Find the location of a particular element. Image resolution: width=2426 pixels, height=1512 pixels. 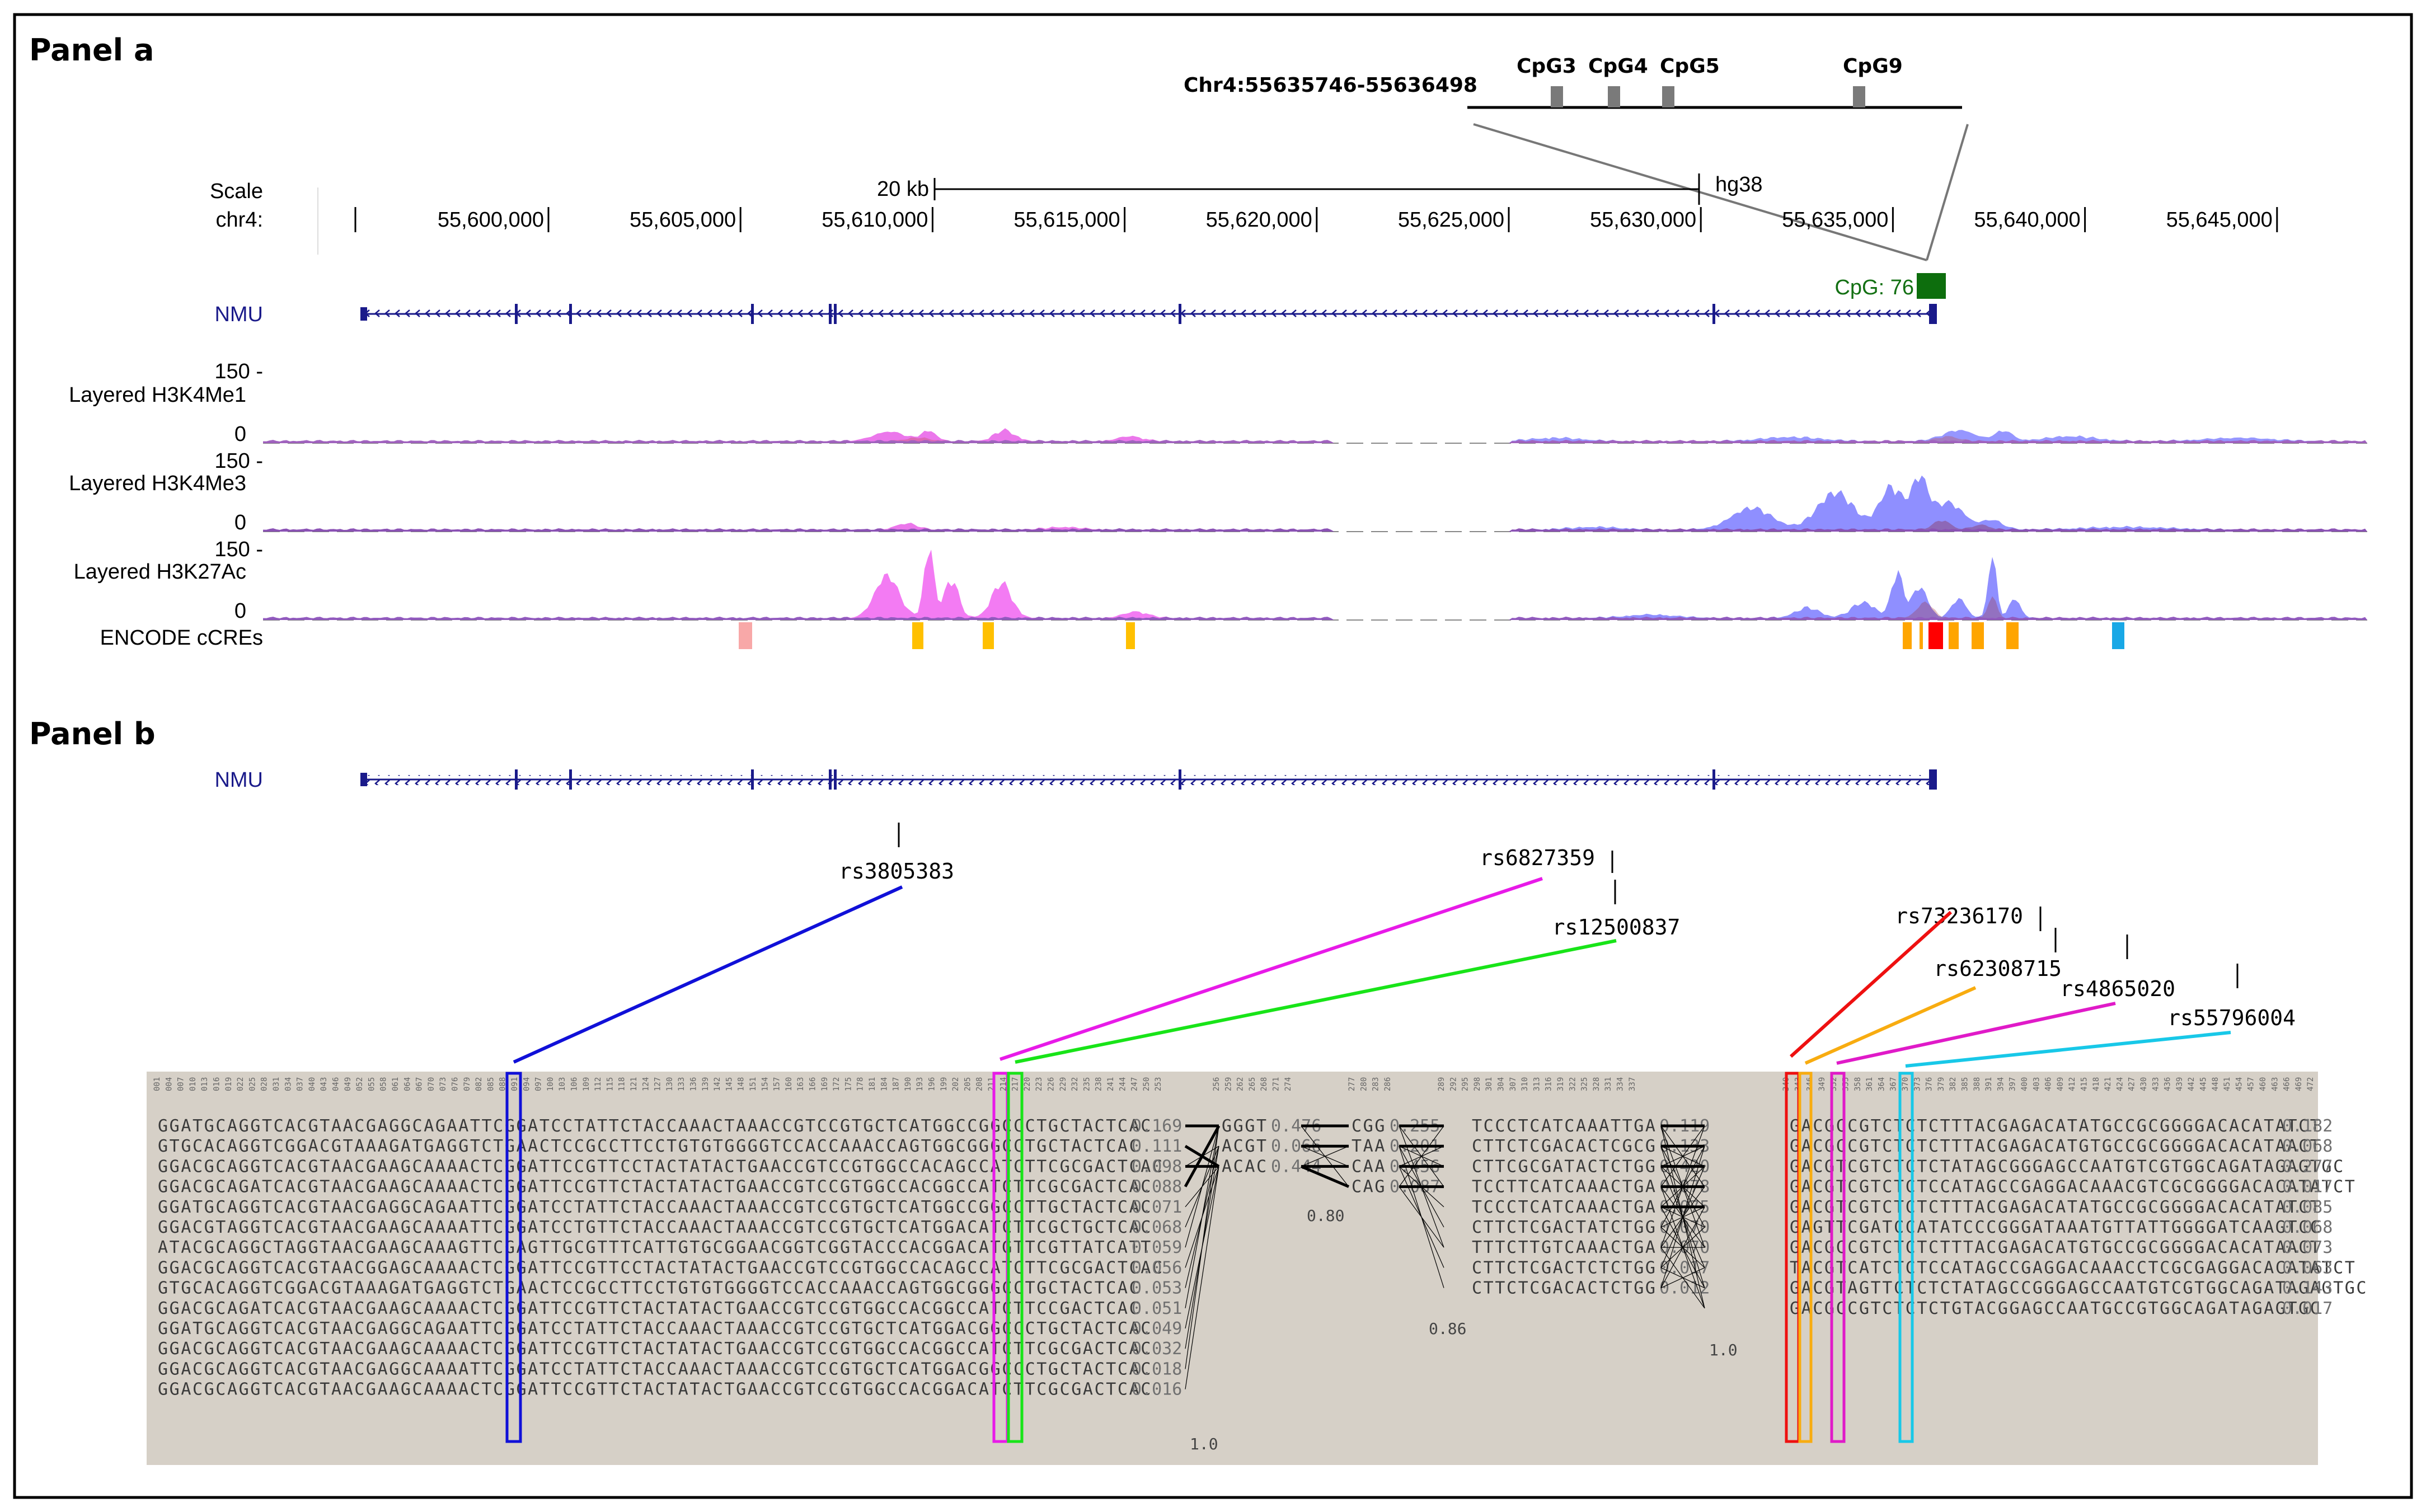

marker-index: 019 is located at coordinates (228, 1084).